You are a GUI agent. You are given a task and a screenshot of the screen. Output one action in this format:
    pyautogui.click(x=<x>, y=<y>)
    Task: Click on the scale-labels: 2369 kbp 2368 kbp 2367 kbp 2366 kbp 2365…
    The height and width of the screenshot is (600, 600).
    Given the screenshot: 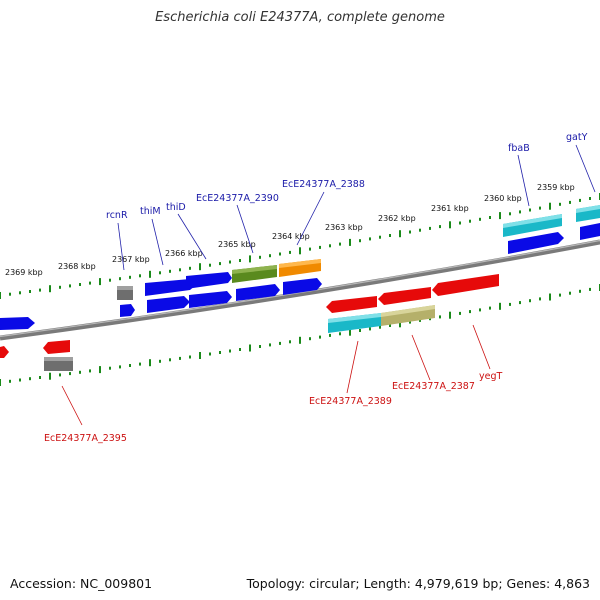 What is the action you would take?
    pyautogui.click(x=290, y=230)
    